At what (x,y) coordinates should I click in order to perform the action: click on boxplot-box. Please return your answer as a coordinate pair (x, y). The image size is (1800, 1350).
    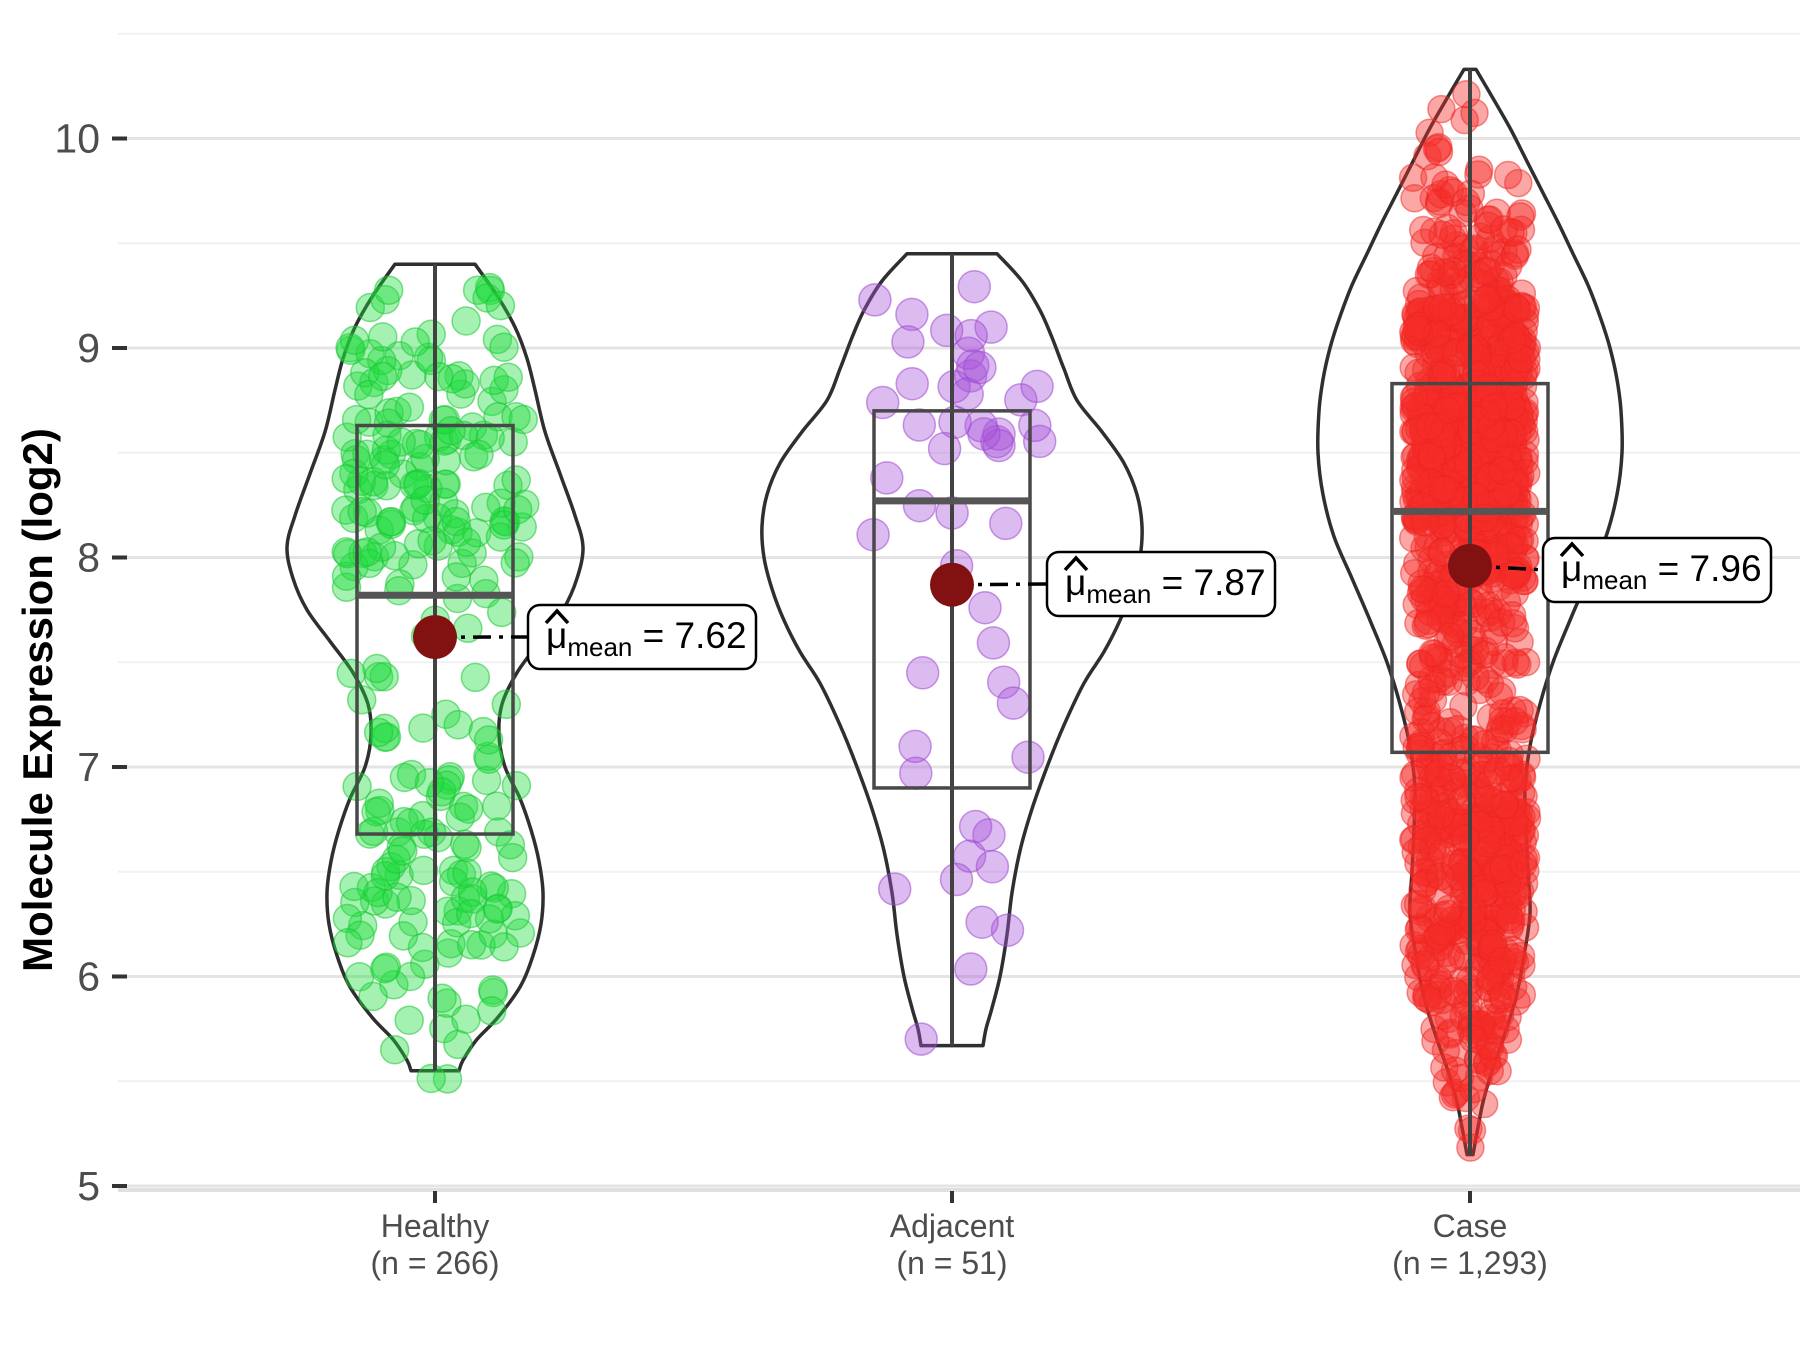
    Looking at the image, I should click on (952, 599).